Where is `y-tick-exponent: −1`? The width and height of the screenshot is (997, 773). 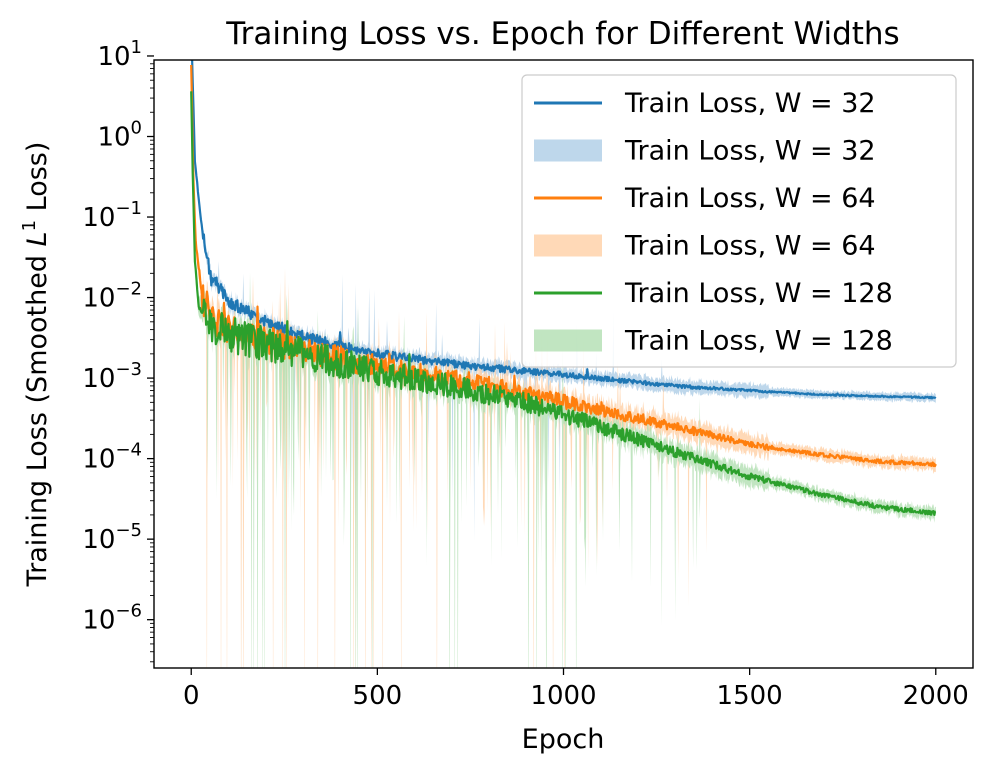
y-tick-exponent: −1 is located at coordinates (128, 208).